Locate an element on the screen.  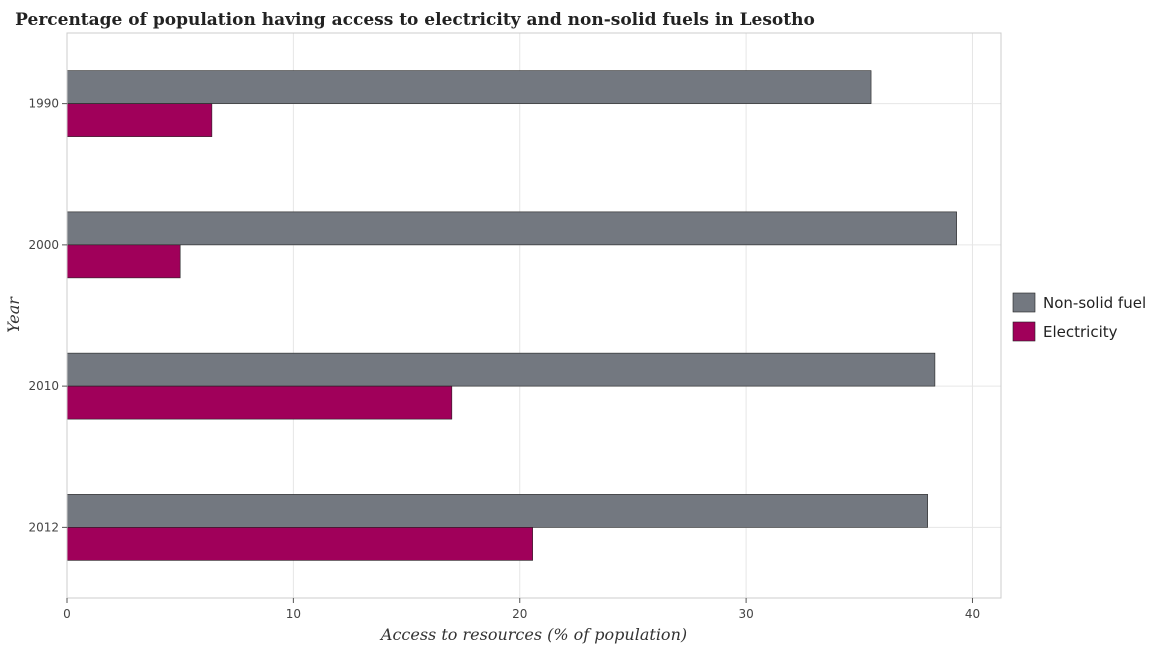
y-tick-label: 1990 is located at coordinates (43, 104).